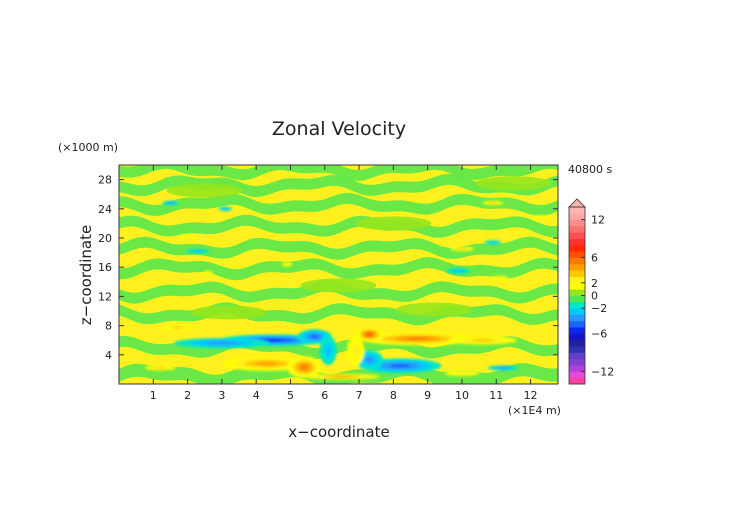  What do you see at coordinates (598, 220) in the screenshot?
I see `colorbar-label: 12` at bounding box center [598, 220].